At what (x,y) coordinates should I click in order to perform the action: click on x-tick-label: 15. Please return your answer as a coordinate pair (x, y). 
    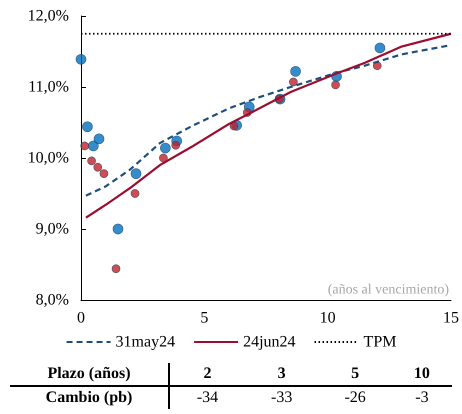
    Looking at the image, I should click on (451, 318).